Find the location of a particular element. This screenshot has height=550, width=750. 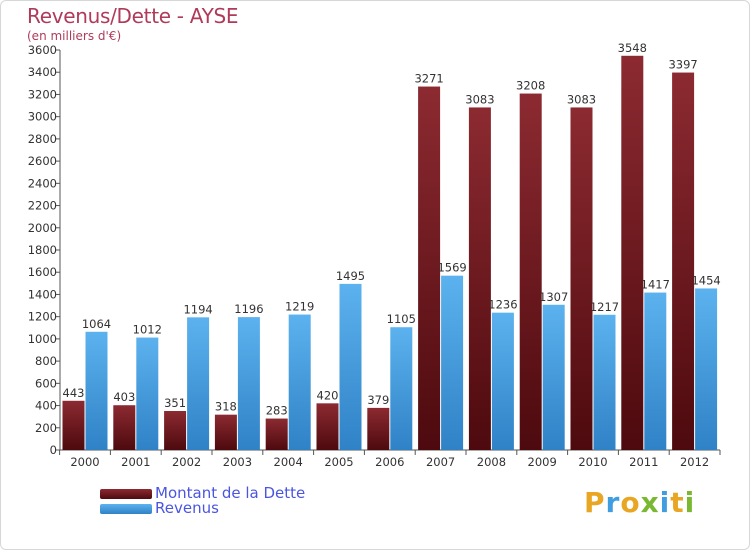

brand-letter: o is located at coordinates (630, 502).